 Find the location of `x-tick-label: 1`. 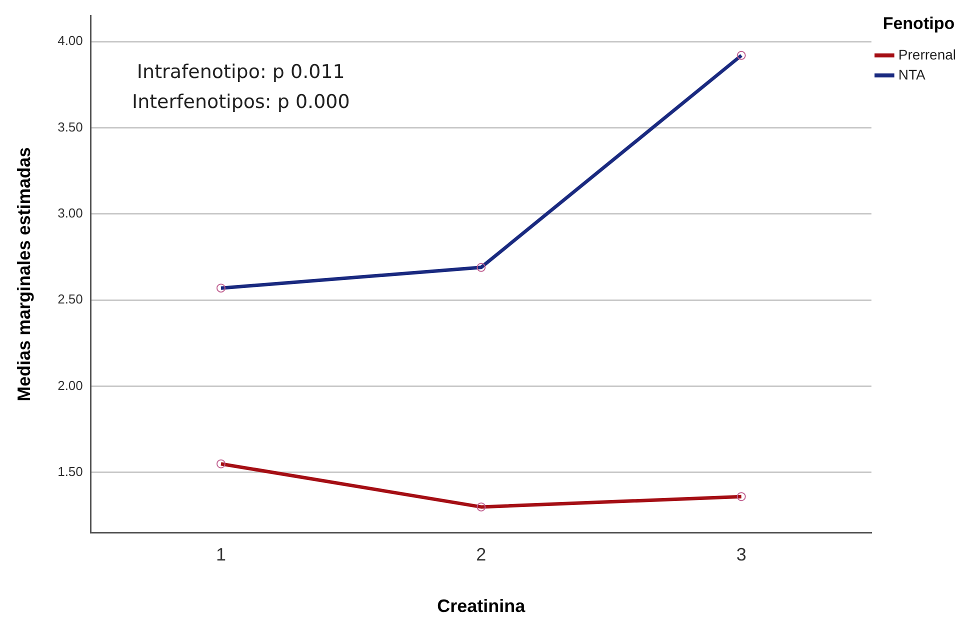

x-tick-label: 1 is located at coordinates (221, 554).